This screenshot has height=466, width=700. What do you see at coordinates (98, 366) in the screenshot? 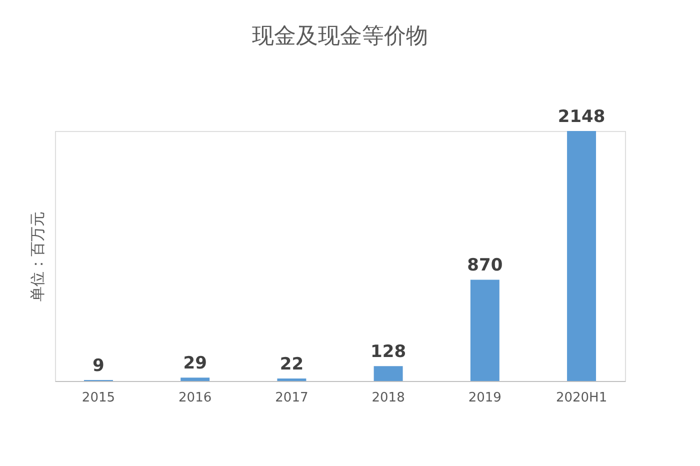
I see `data-label: 9` at bounding box center [98, 366].